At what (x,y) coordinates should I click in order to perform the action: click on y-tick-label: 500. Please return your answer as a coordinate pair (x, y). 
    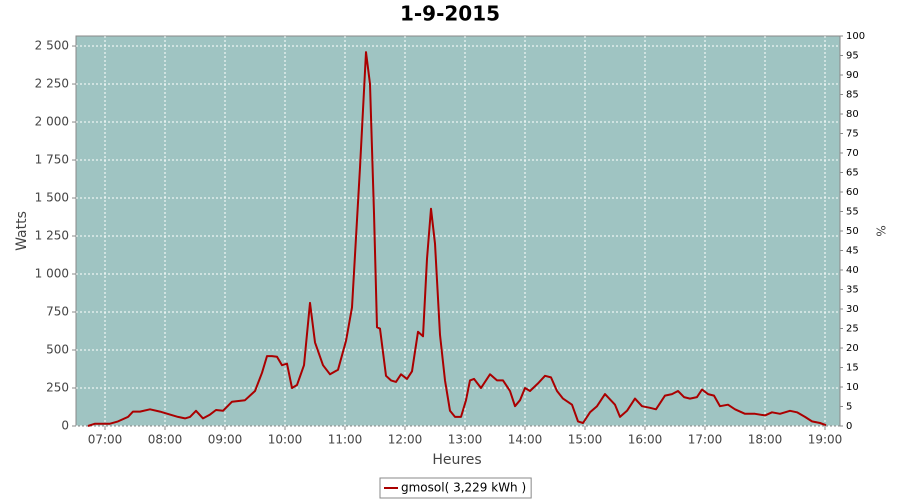
    Looking at the image, I should click on (57, 350).